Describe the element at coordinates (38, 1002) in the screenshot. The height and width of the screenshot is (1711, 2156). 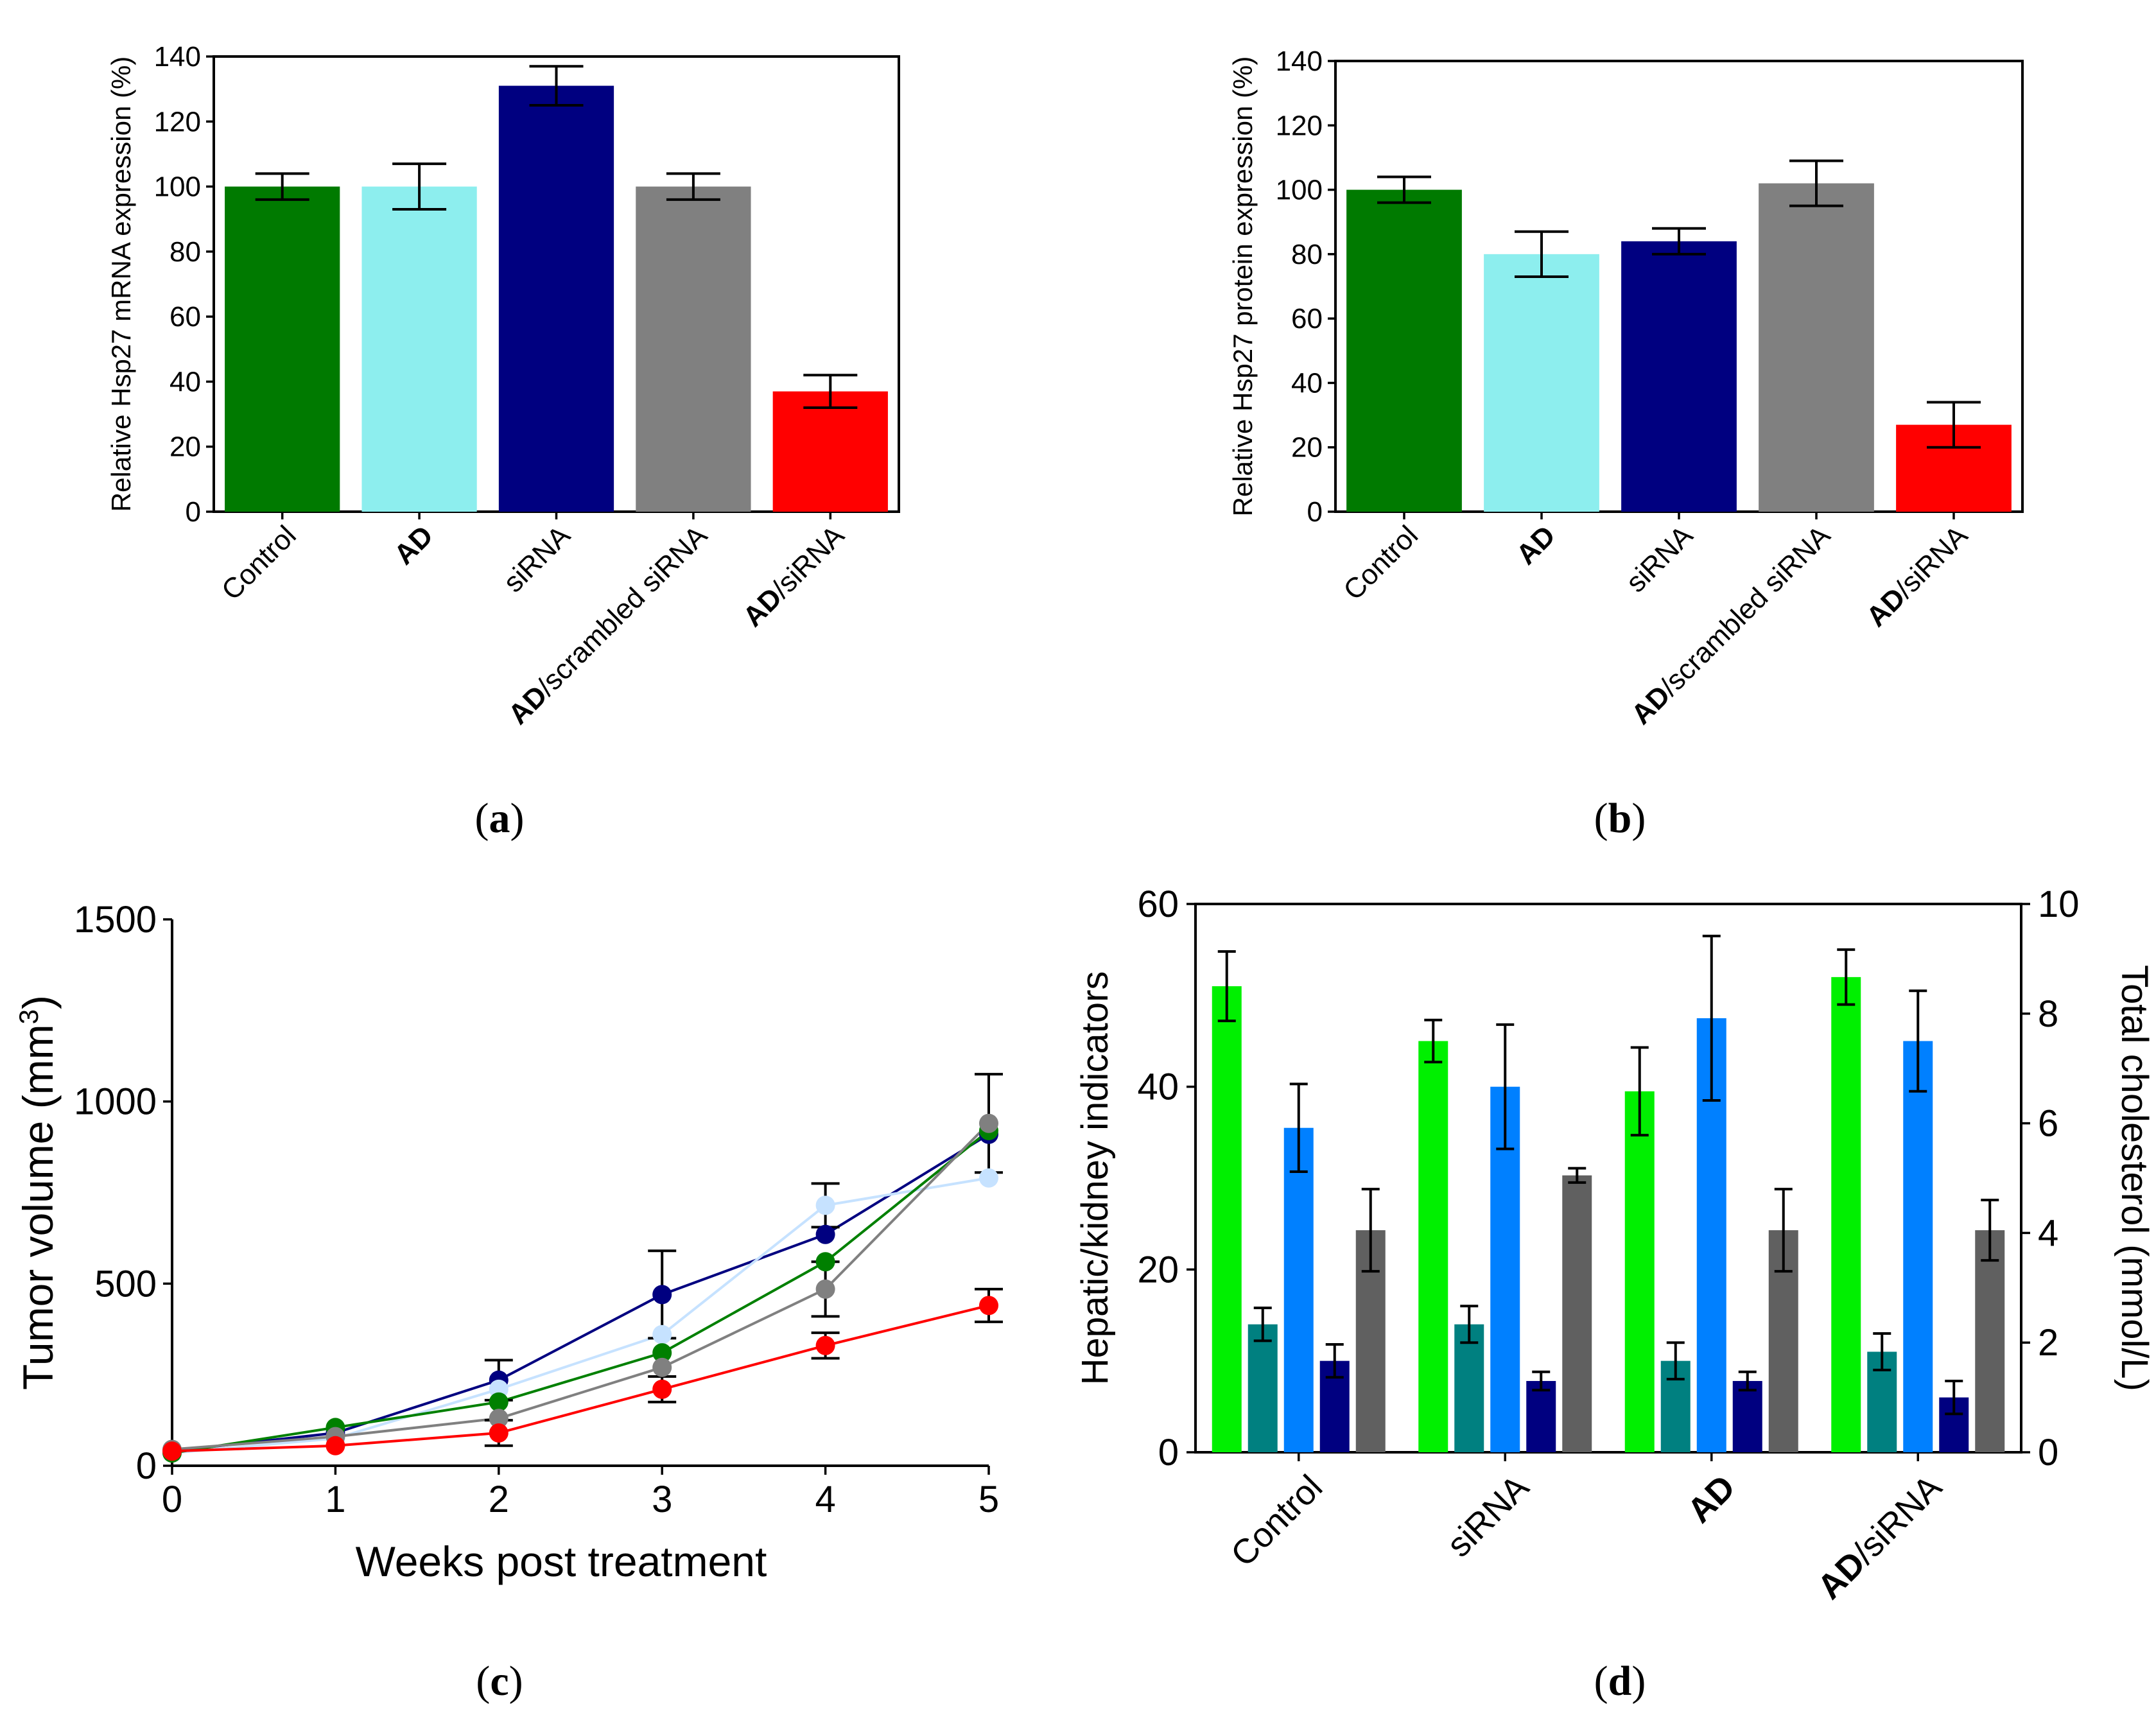
I see `y-axis-label-end: )` at that location.